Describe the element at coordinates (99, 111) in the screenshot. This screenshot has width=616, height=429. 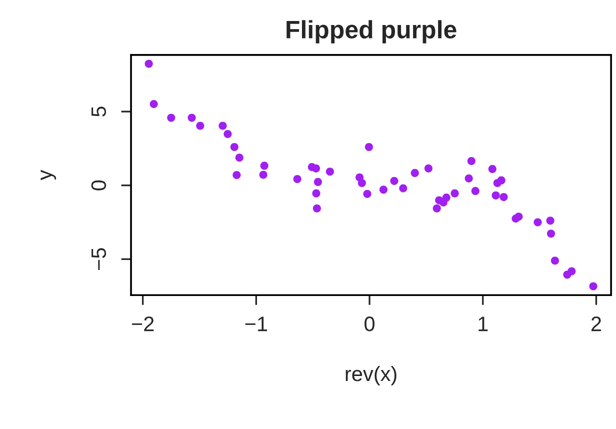
I see `y-tick-label: 5` at that location.